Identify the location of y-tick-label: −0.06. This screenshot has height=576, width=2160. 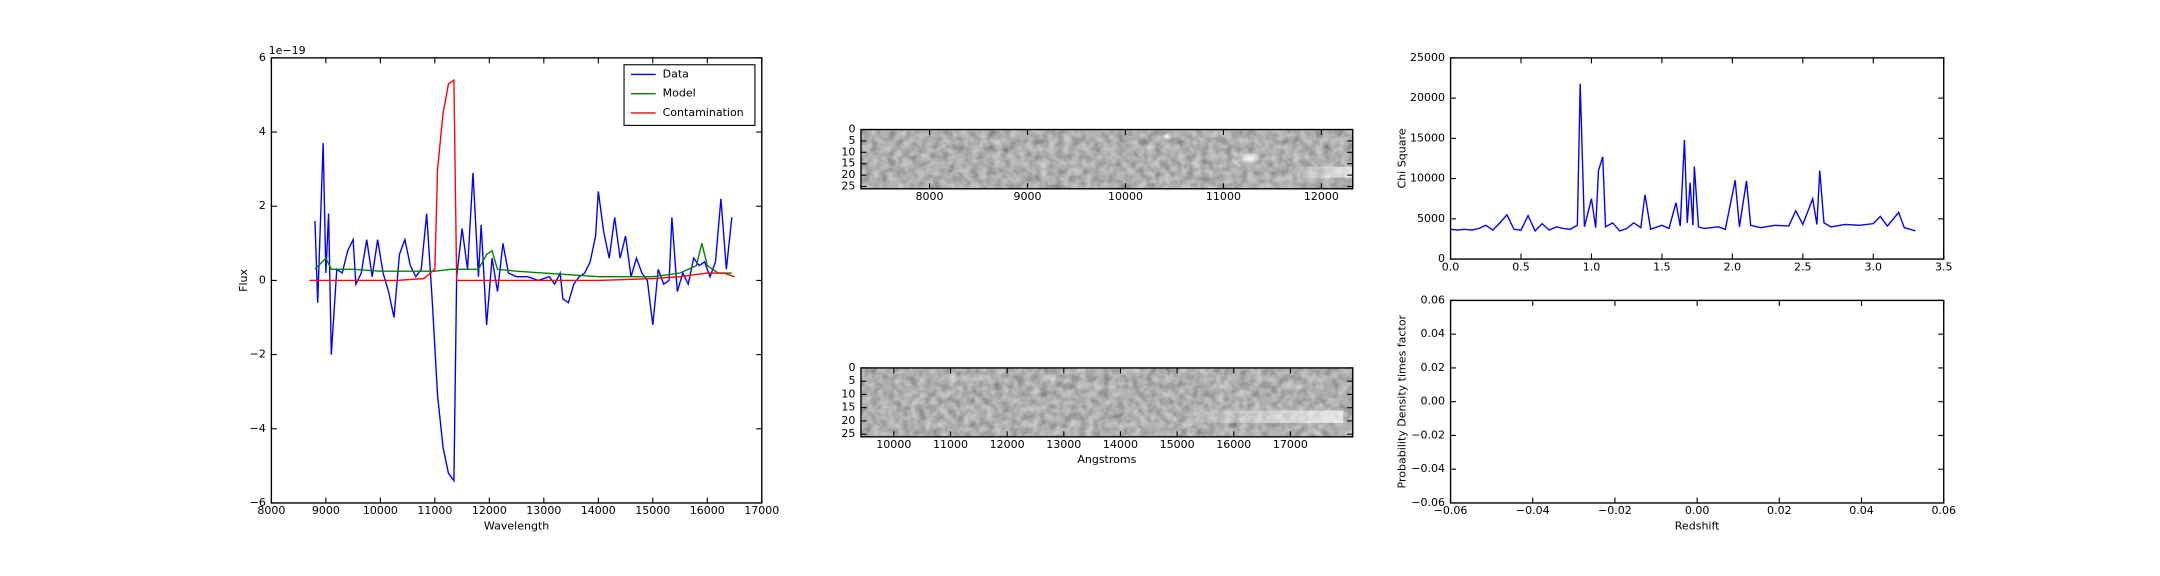
(1428, 502).